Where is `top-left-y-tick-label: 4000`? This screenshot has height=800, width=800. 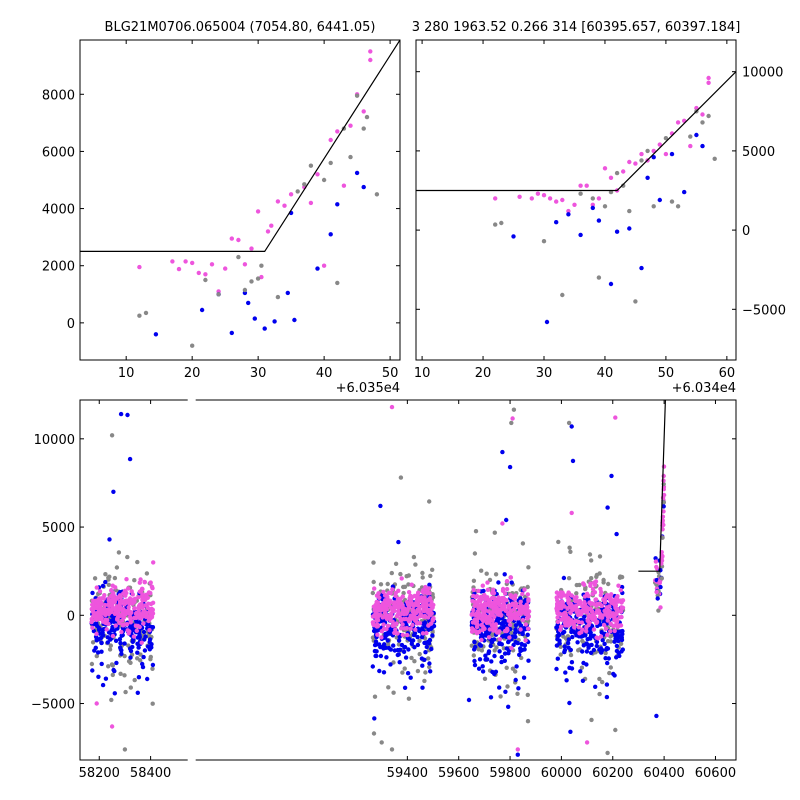 top-left-y-tick-label: 4000 is located at coordinates (58, 210).